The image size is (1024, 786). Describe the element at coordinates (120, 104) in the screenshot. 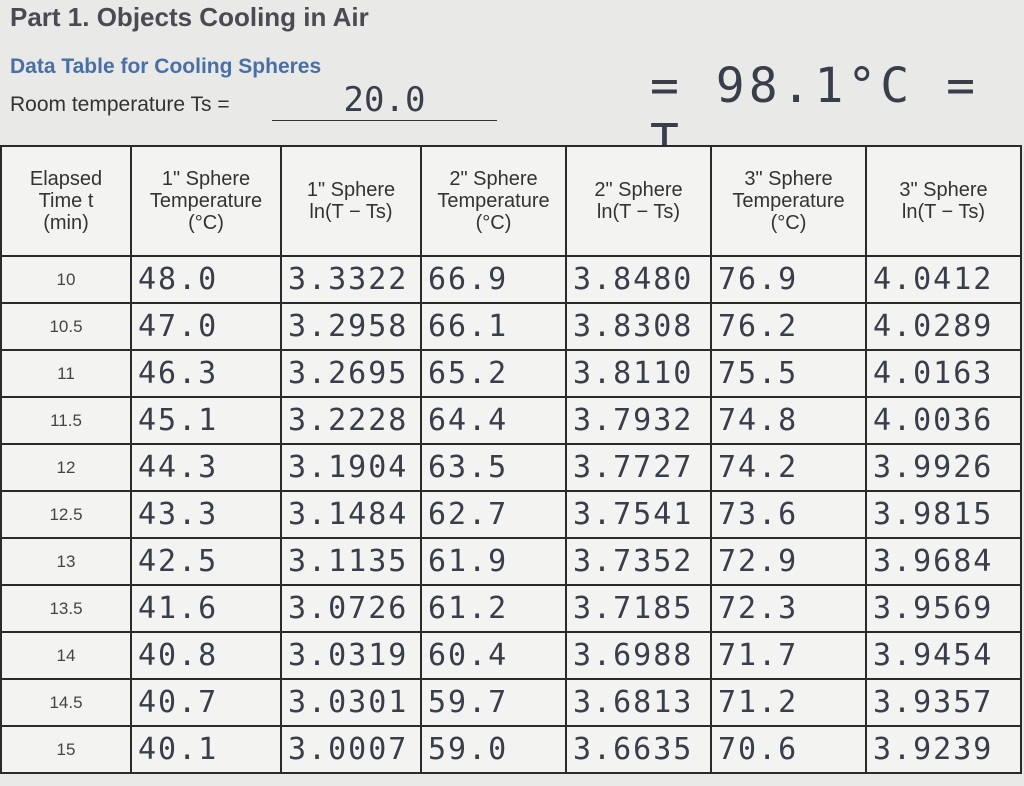

I see `room-label: Room temperature Ts =` at that location.